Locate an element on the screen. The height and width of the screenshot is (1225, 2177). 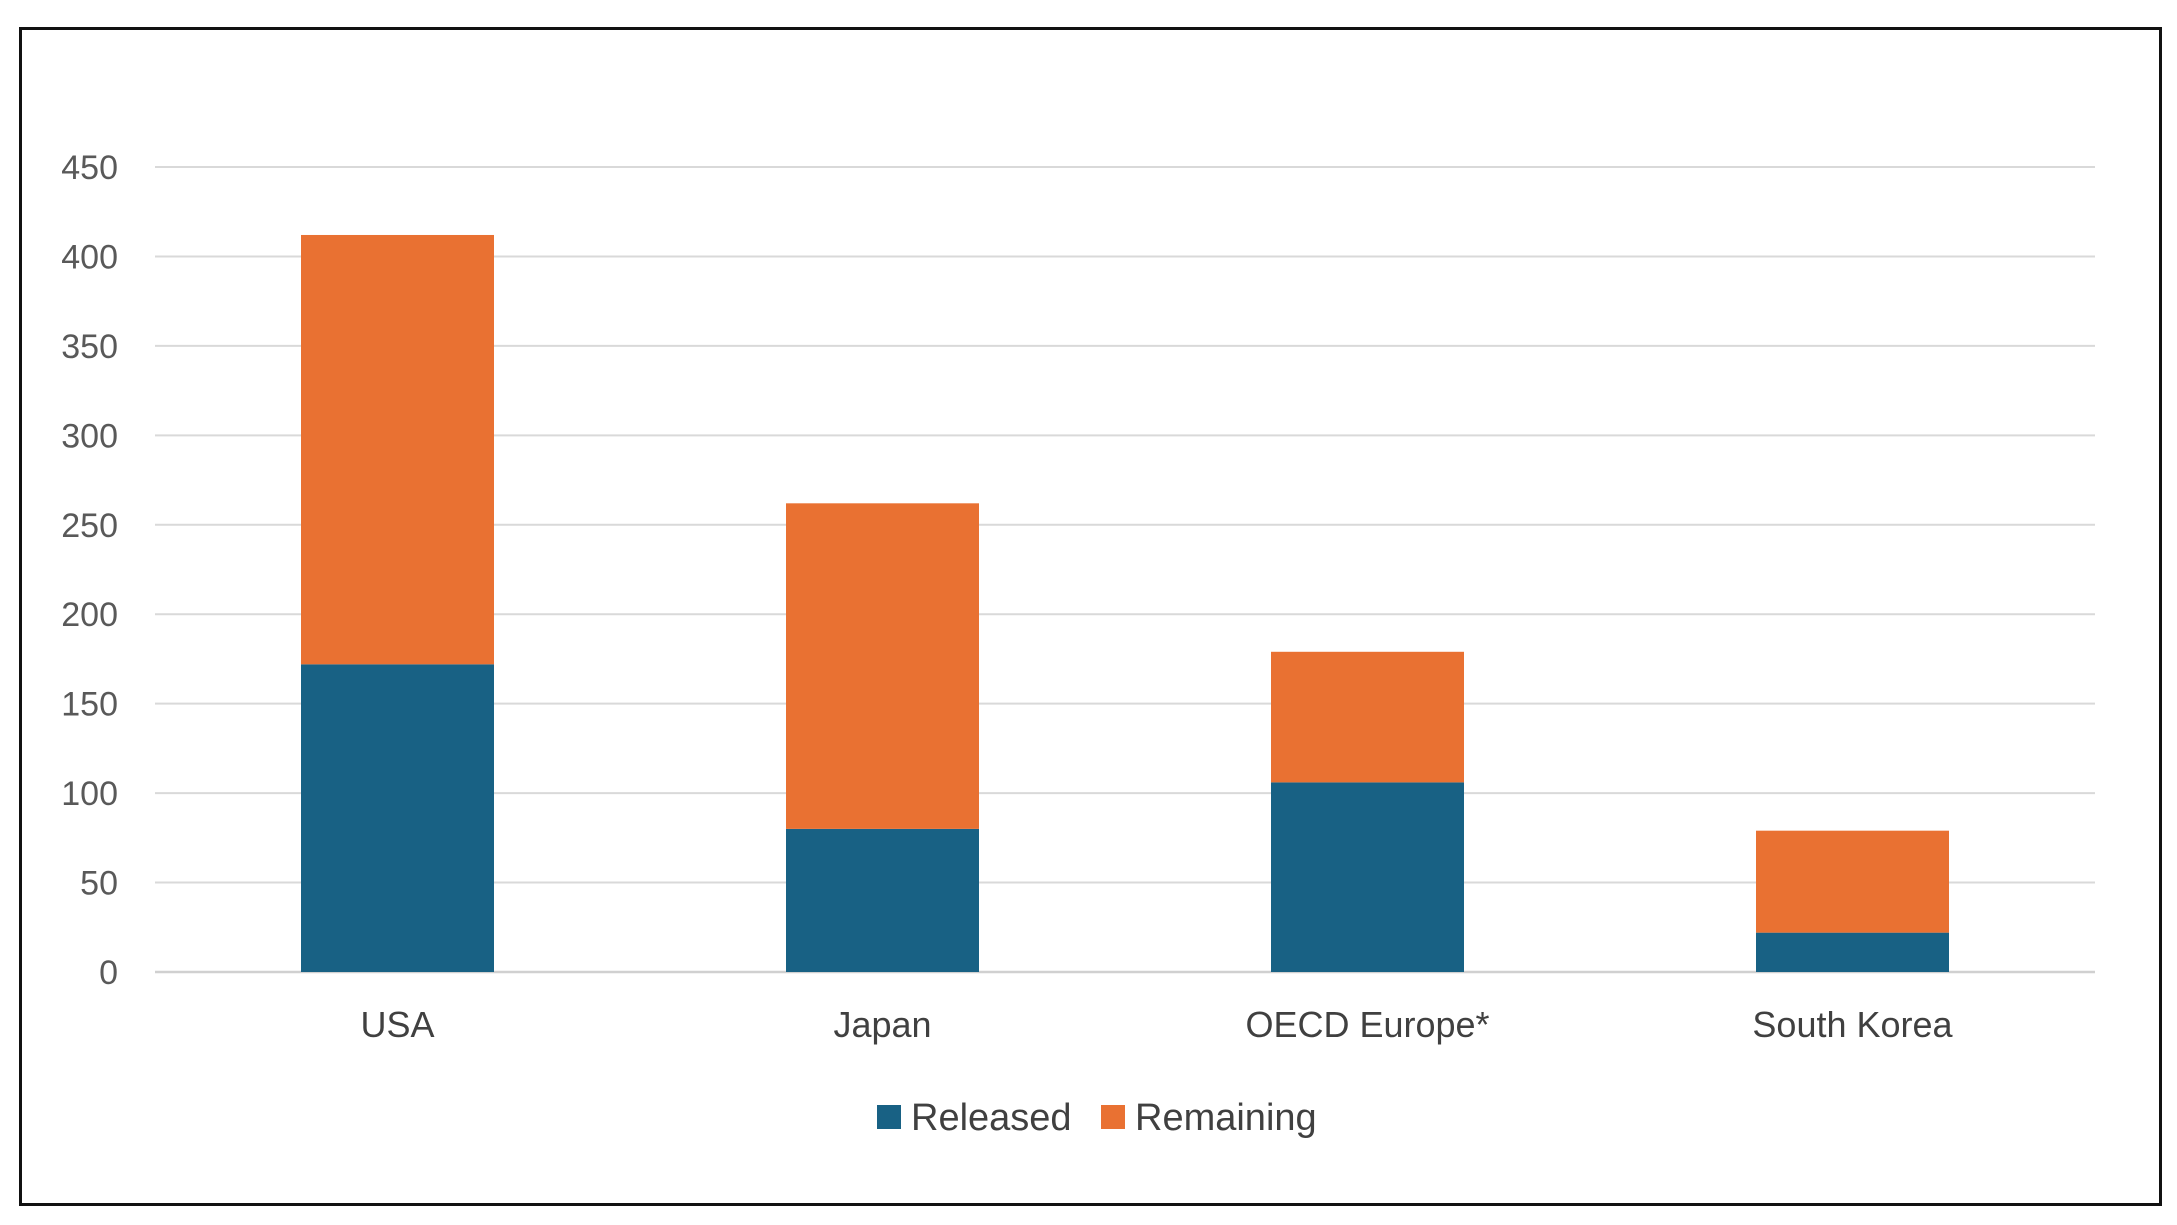
y-tick-label: 400 is located at coordinates (89, 257).